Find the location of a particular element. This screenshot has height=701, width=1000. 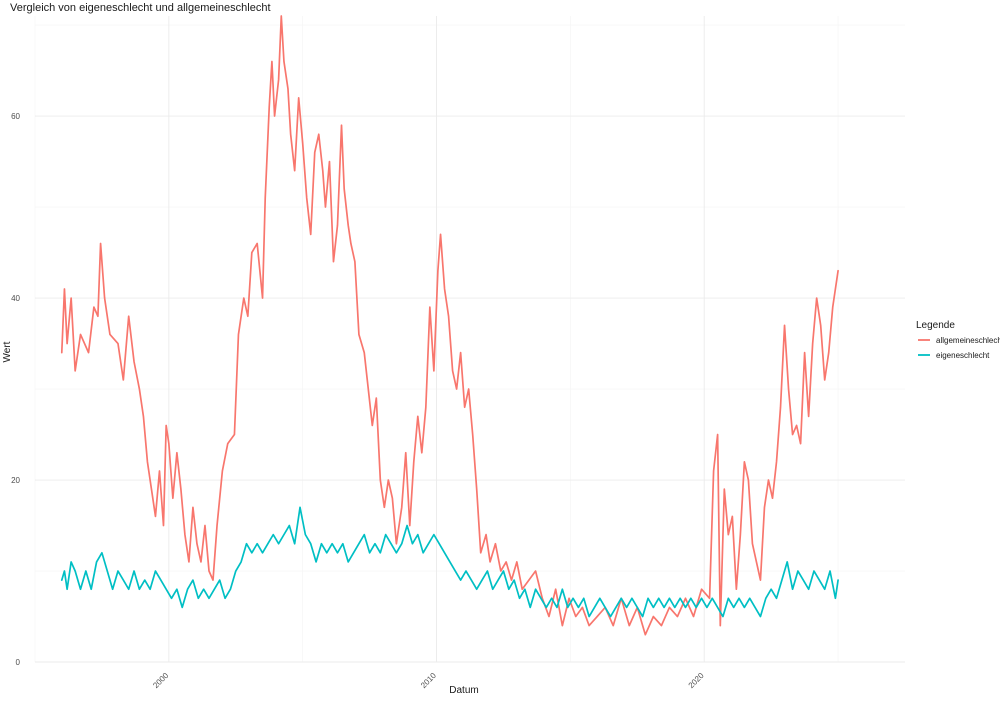

legend-label-eigeneschlecht: eigeneschlecht is located at coordinates (963, 355).